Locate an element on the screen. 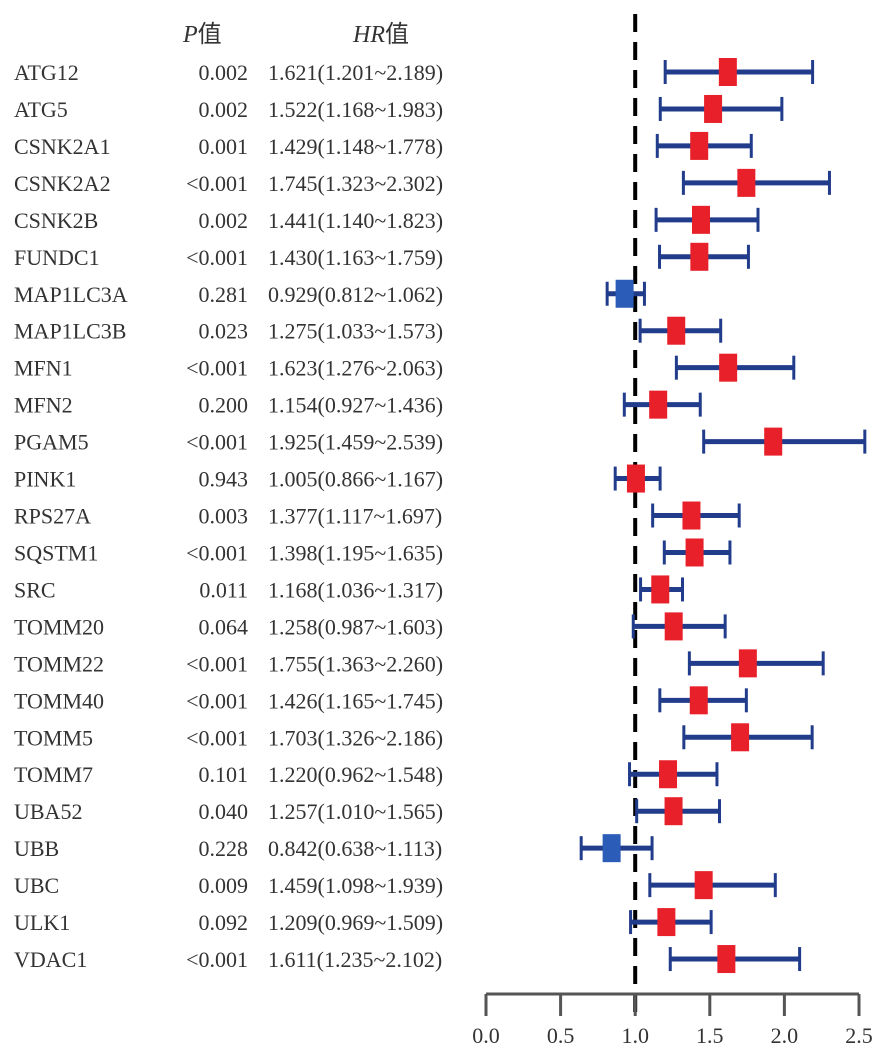 The width and height of the screenshot is (893, 1062). ci-mark-tomm22 is located at coordinates (756, 663).